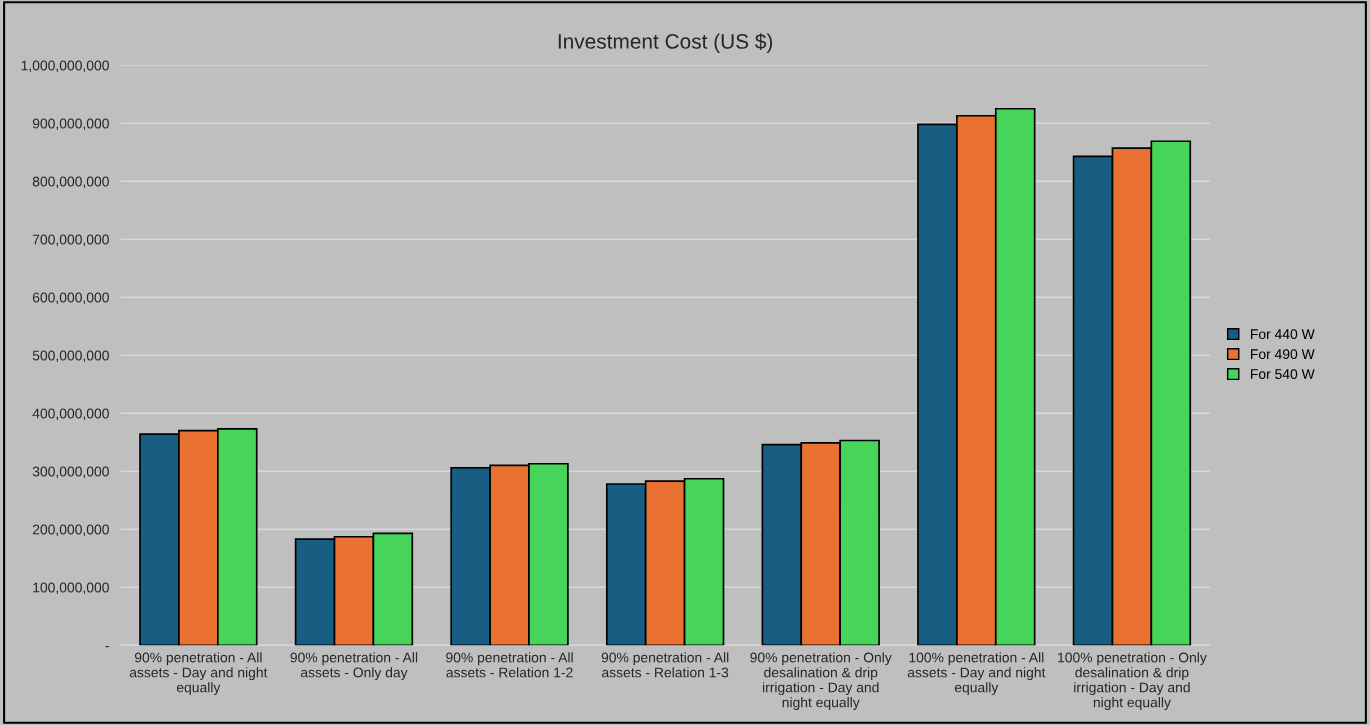  Describe the element at coordinates (1283, 374) in the screenshot. I see `legend-label: For 540 W` at that location.